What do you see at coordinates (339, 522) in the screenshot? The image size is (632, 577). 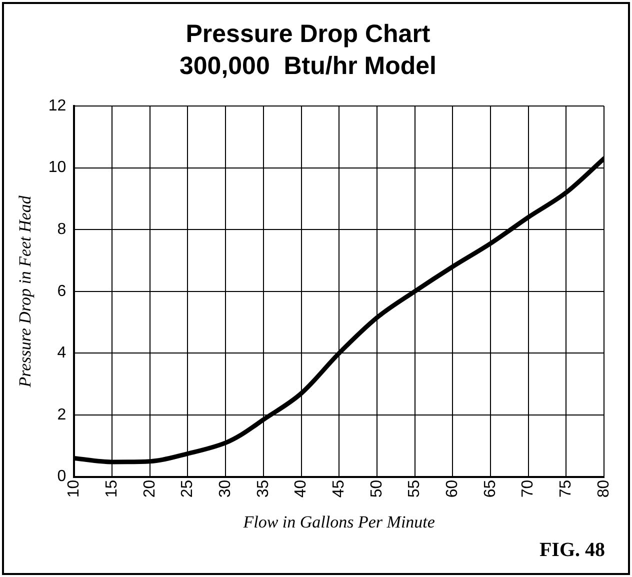 I see `x-axis-title: Flow in Gallons Per Minute` at bounding box center [339, 522].